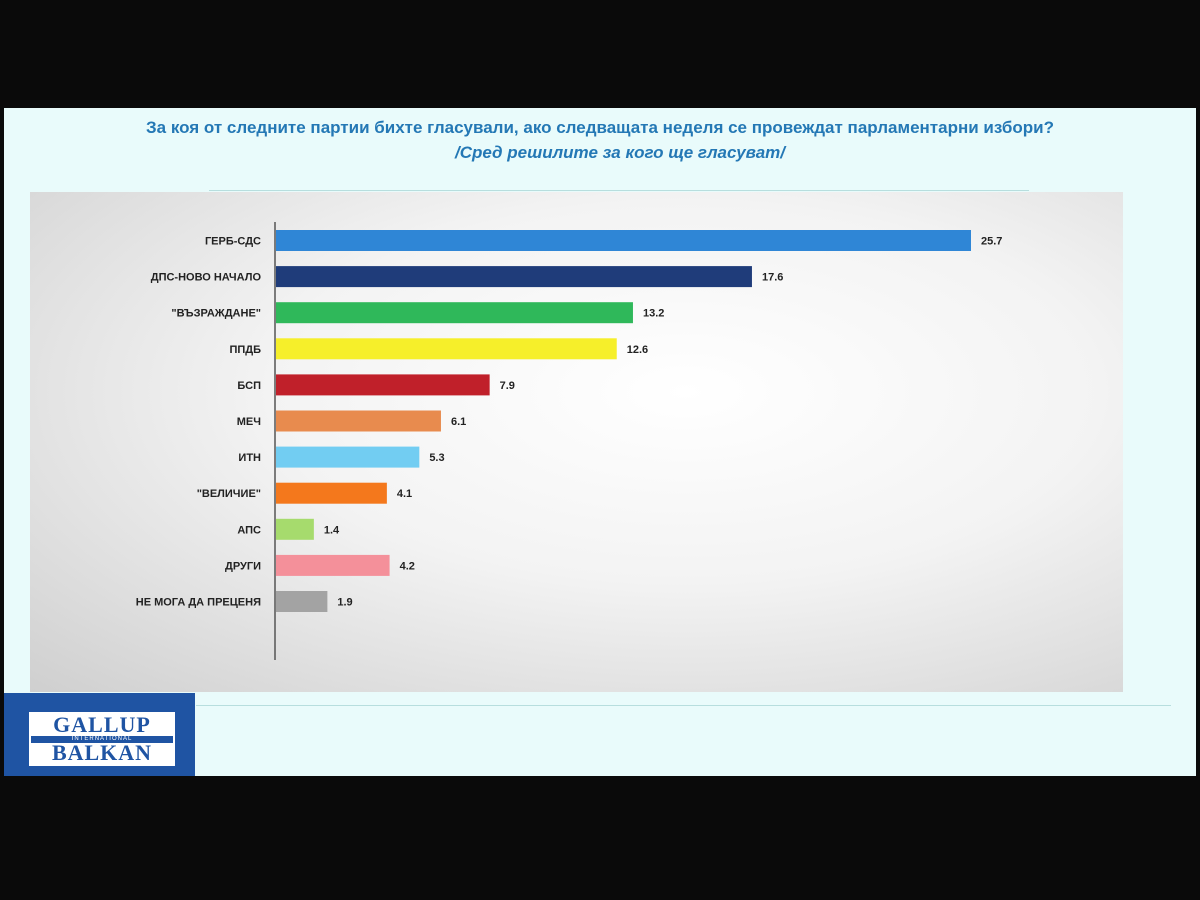 The width and height of the screenshot is (1200, 900). Describe the element at coordinates (206, 278) in the screenshot. I see `category-label: ДПС-НОВО НАЧАЛО` at that location.